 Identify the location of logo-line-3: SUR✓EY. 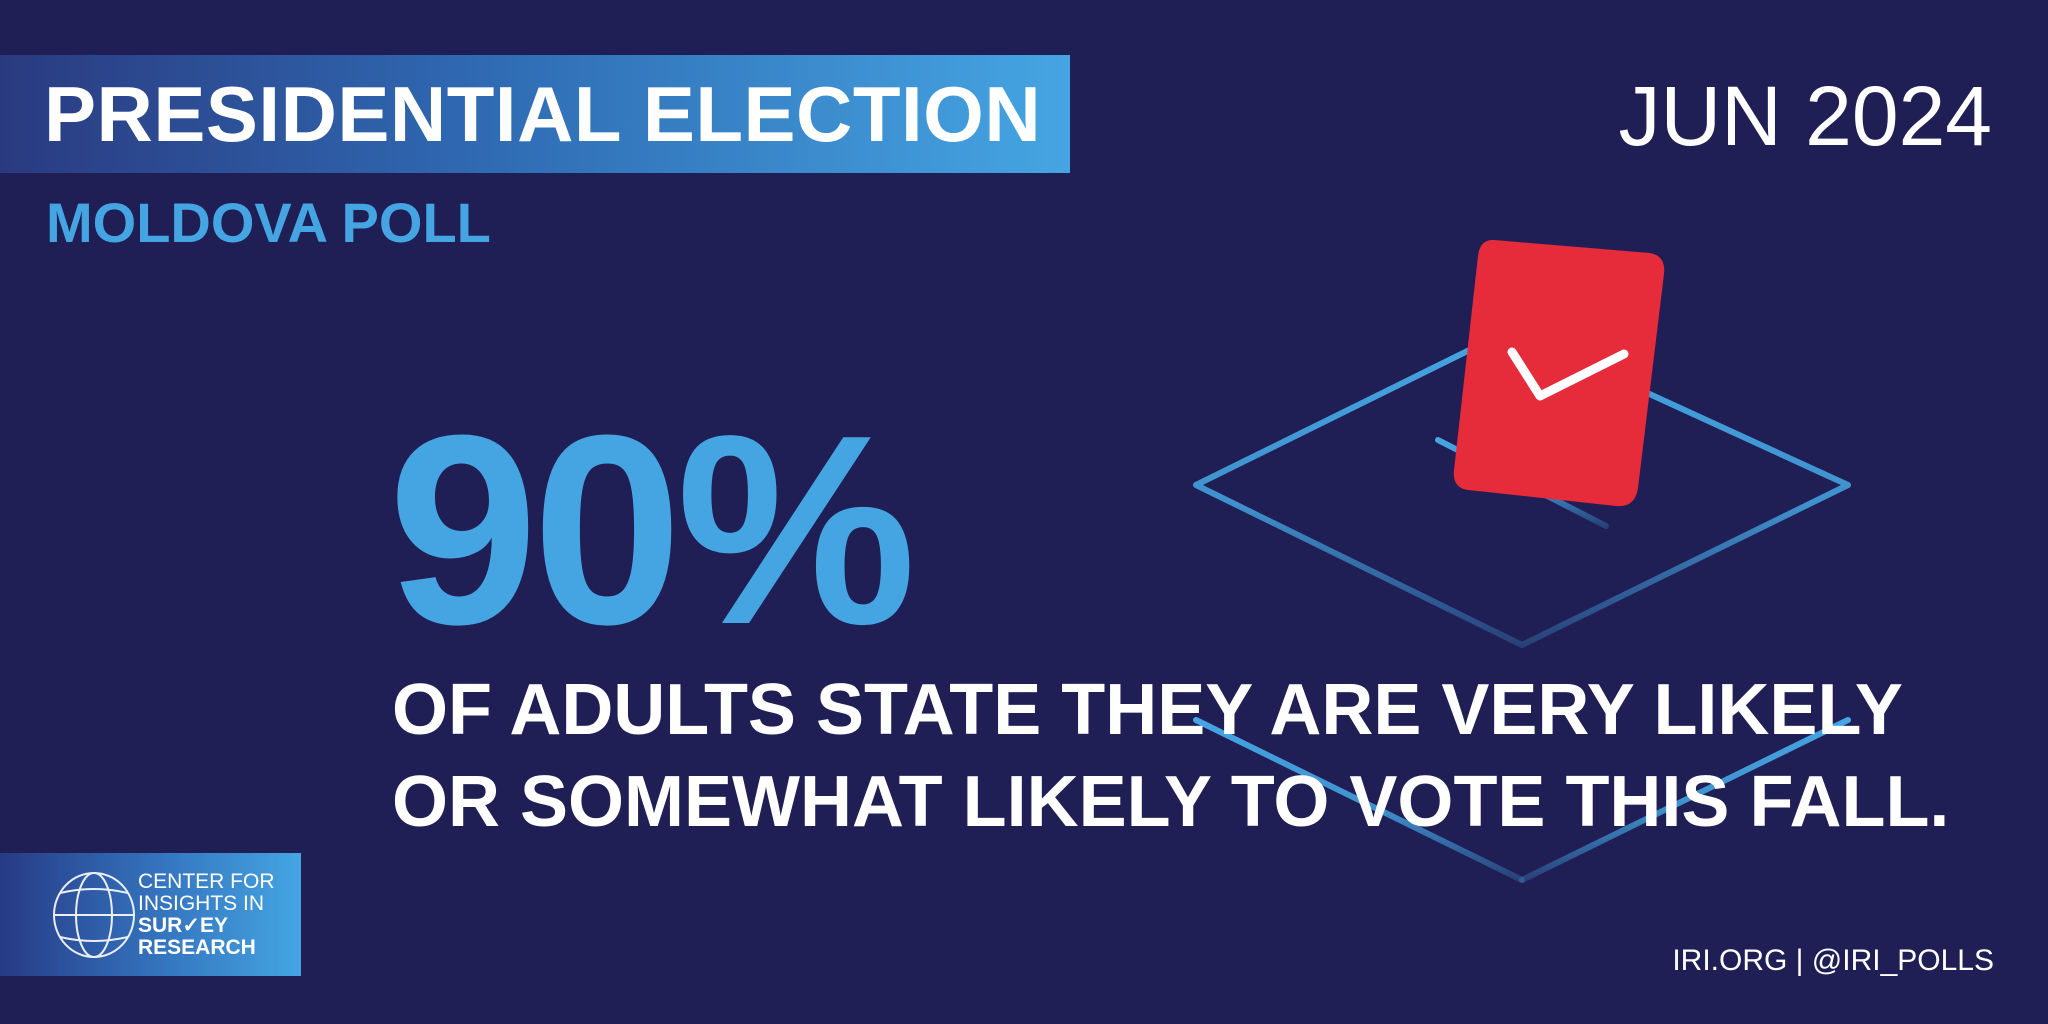
(206, 926).